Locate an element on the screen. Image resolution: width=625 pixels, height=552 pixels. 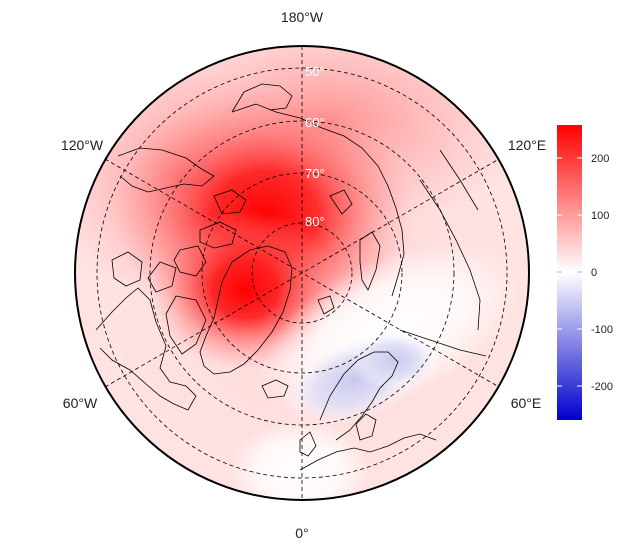
lon-label-120w: 120°W is located at coordinates (82, 145).